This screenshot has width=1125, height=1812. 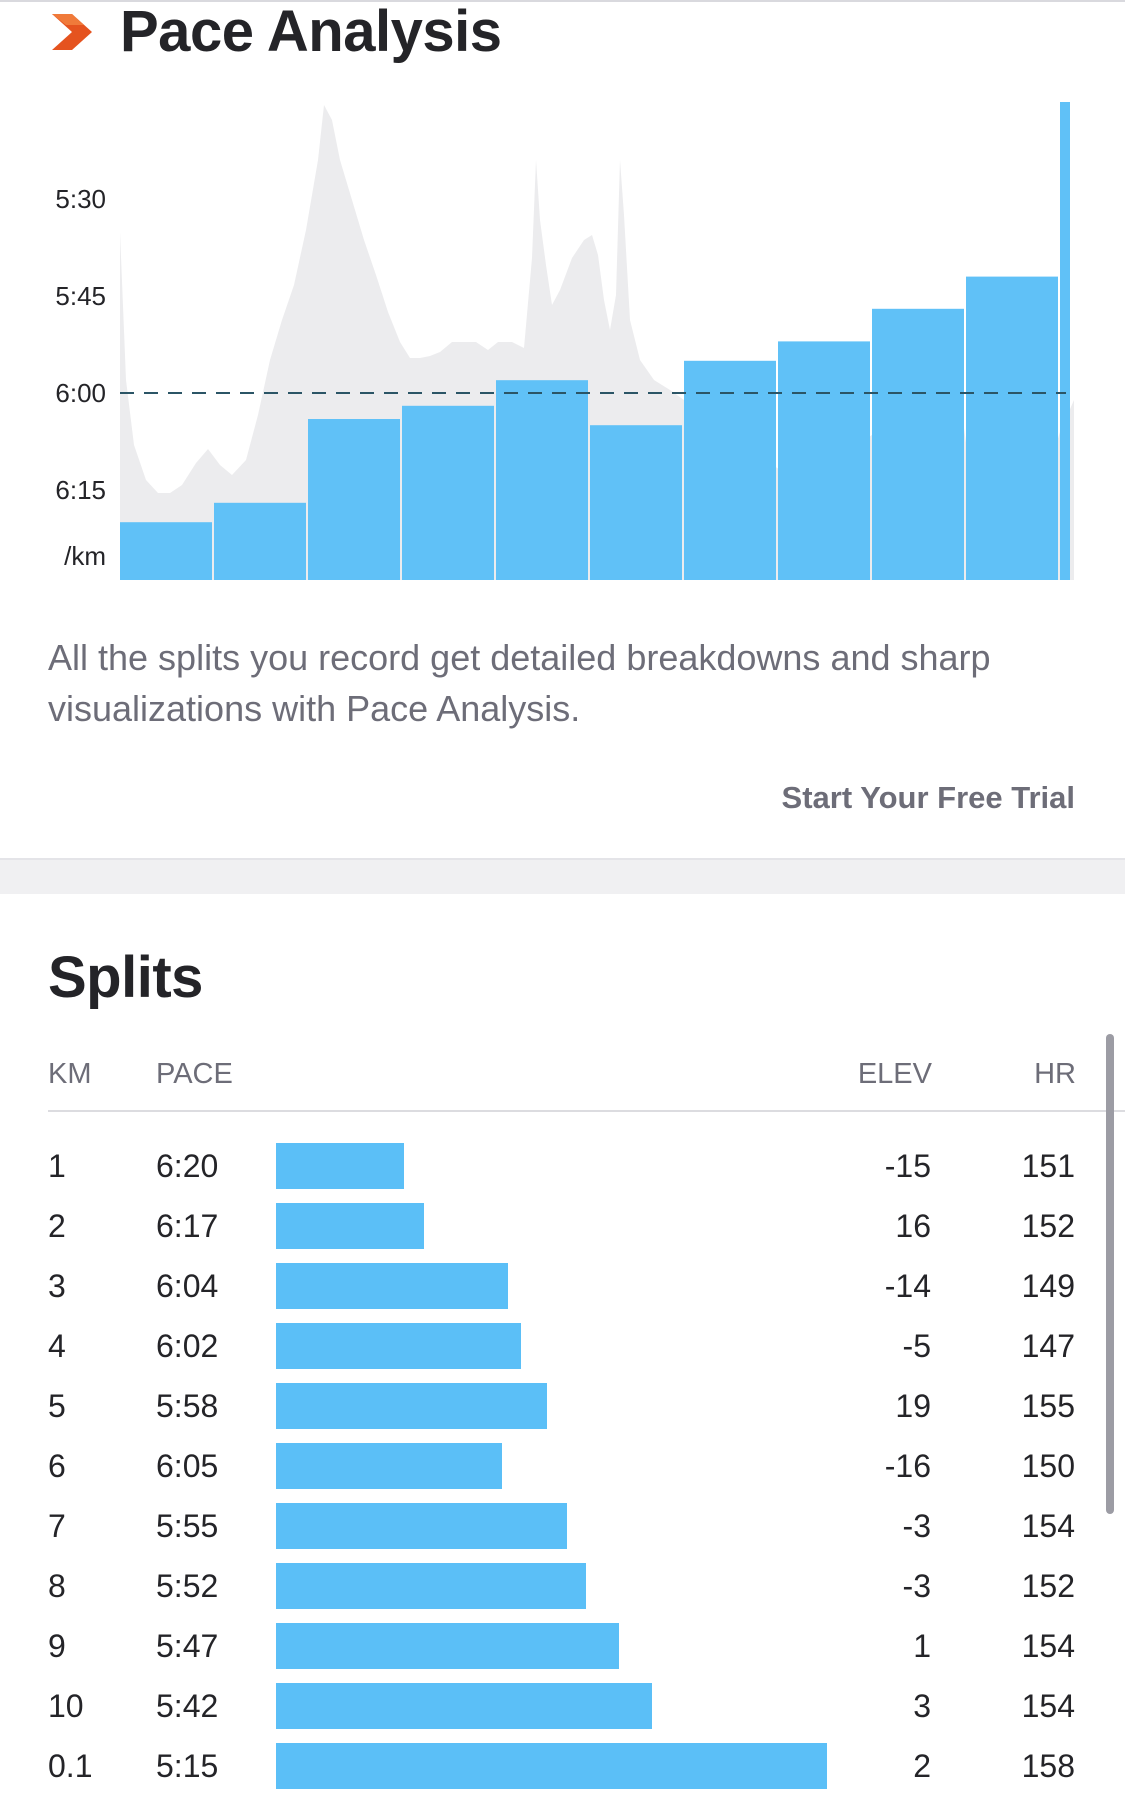 I want to click on y-axis-ticks: 5:30 5:45 6:00 6:15, so click(x=80, y=344).